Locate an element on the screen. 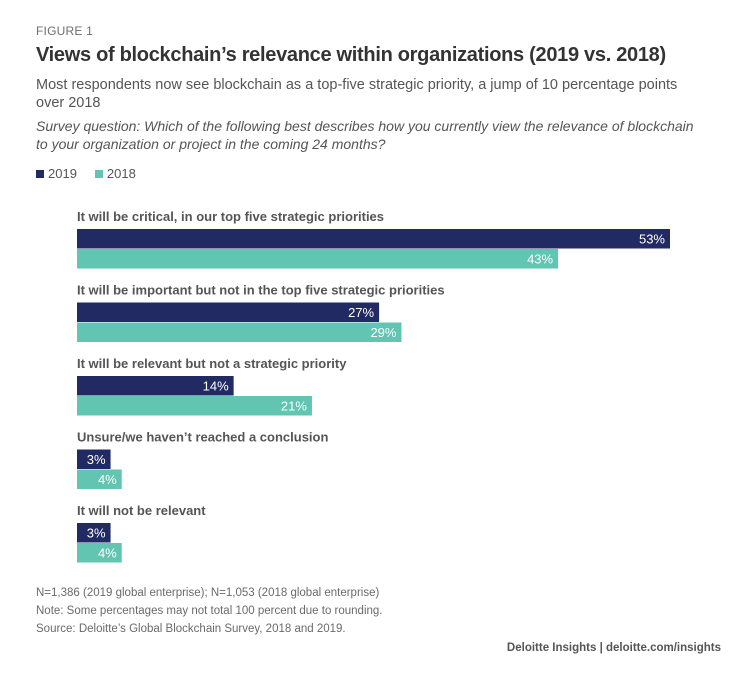  data-label-2018: 21% is located at coordinates (294, 406).